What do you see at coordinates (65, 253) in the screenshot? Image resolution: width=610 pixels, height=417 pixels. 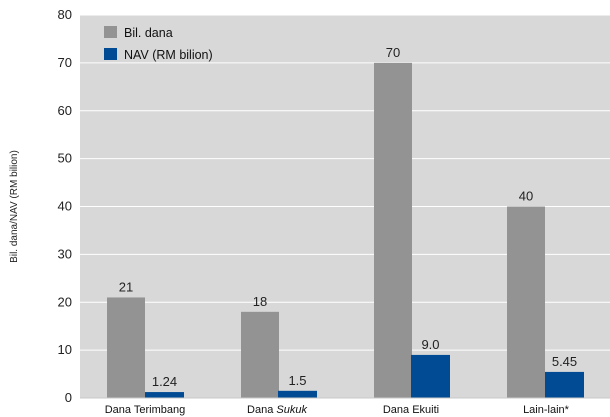 I see `y-tick-label: 30` at bounding box center [65, 253].